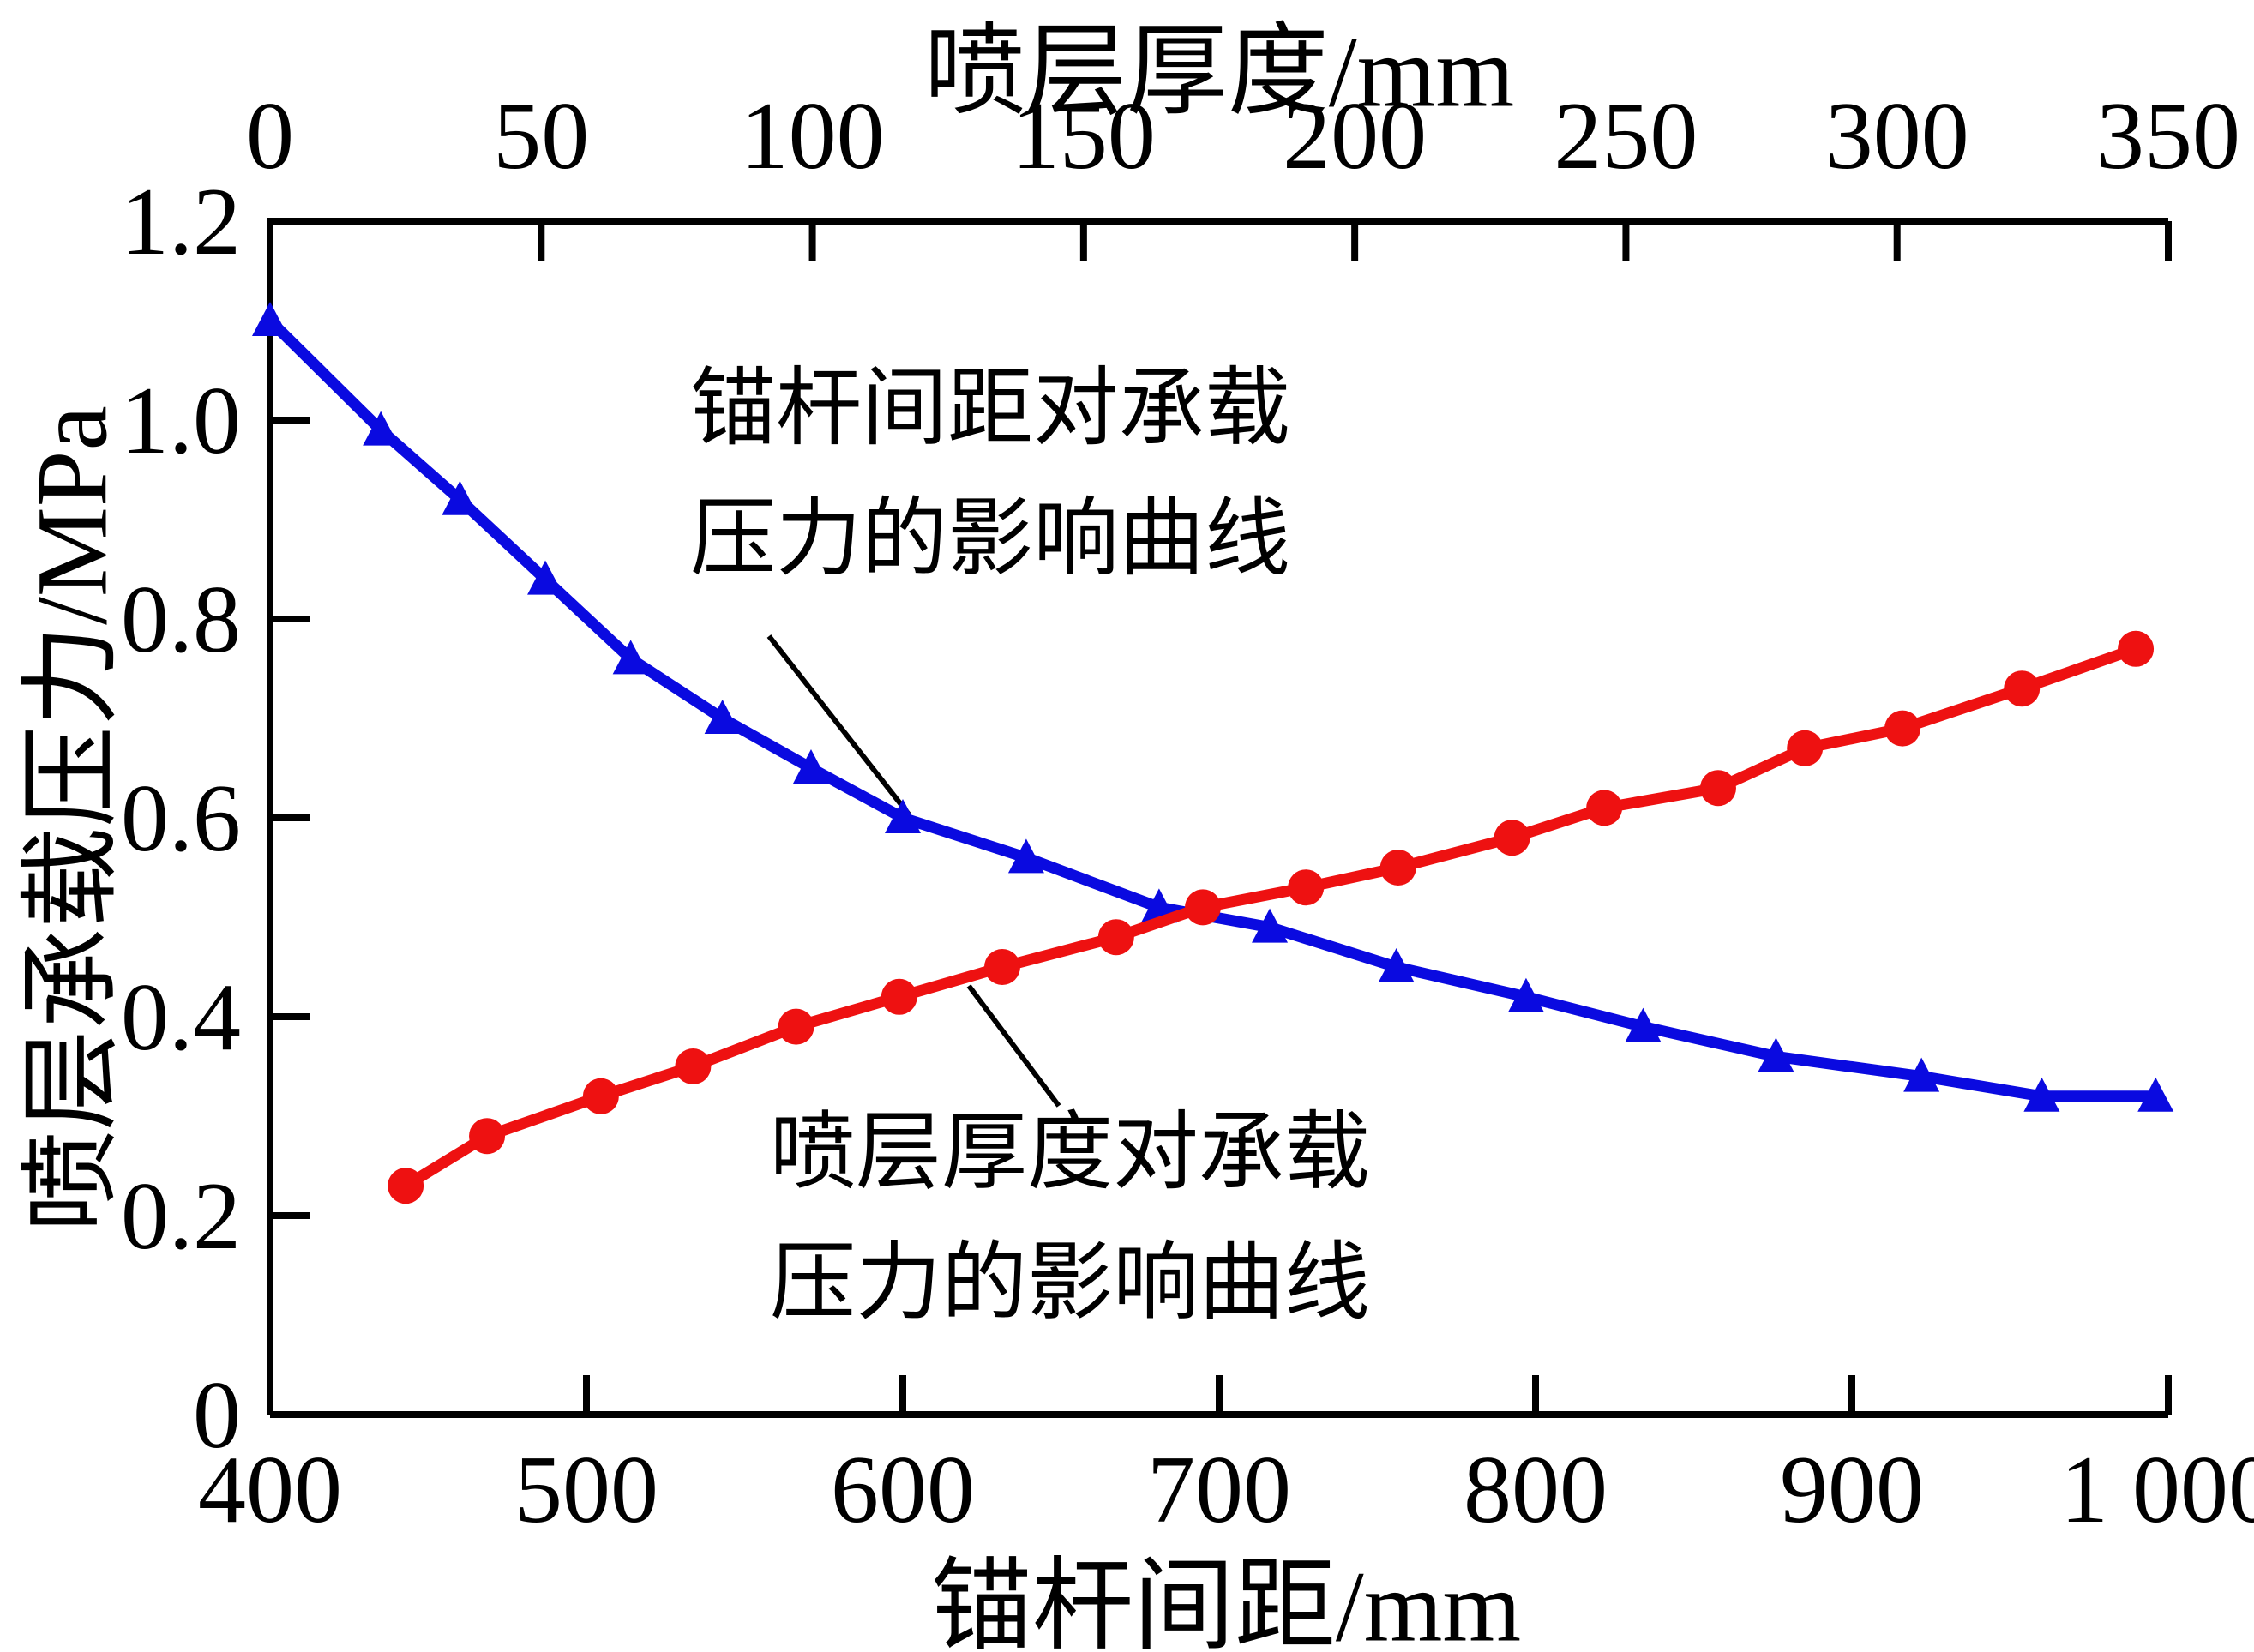 This screenshot has height=1652, width=2254. Describe the element at coordinates (1070, 1218) in the screenshot. I see `annotation-shotcrete-thickness-label: 喷层厚度对承载 压力的影响曲线` at that location.